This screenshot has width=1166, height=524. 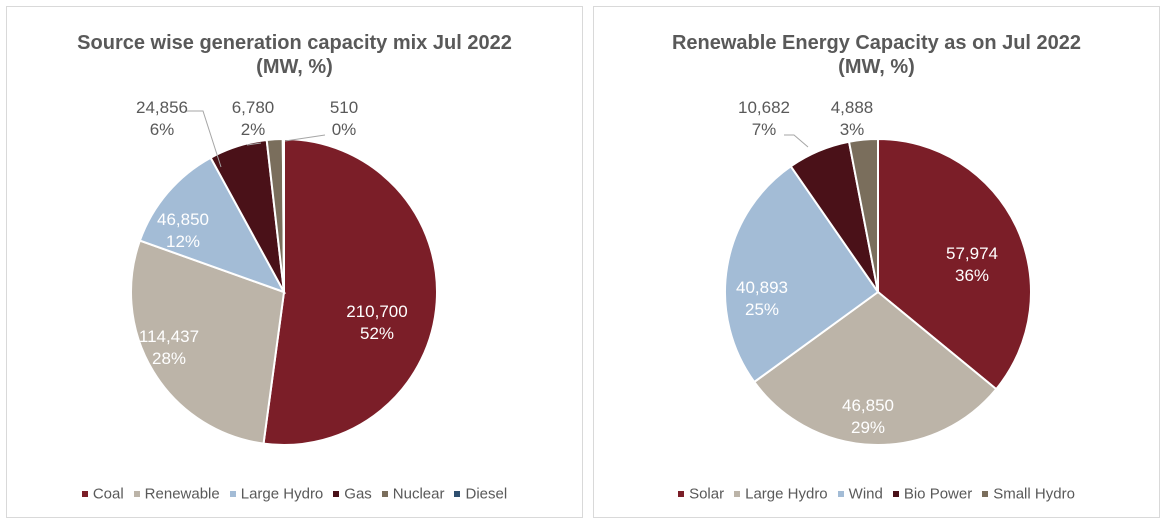 I want to click on data-label-value-solar: 57,974, so click(x=972, y=253).